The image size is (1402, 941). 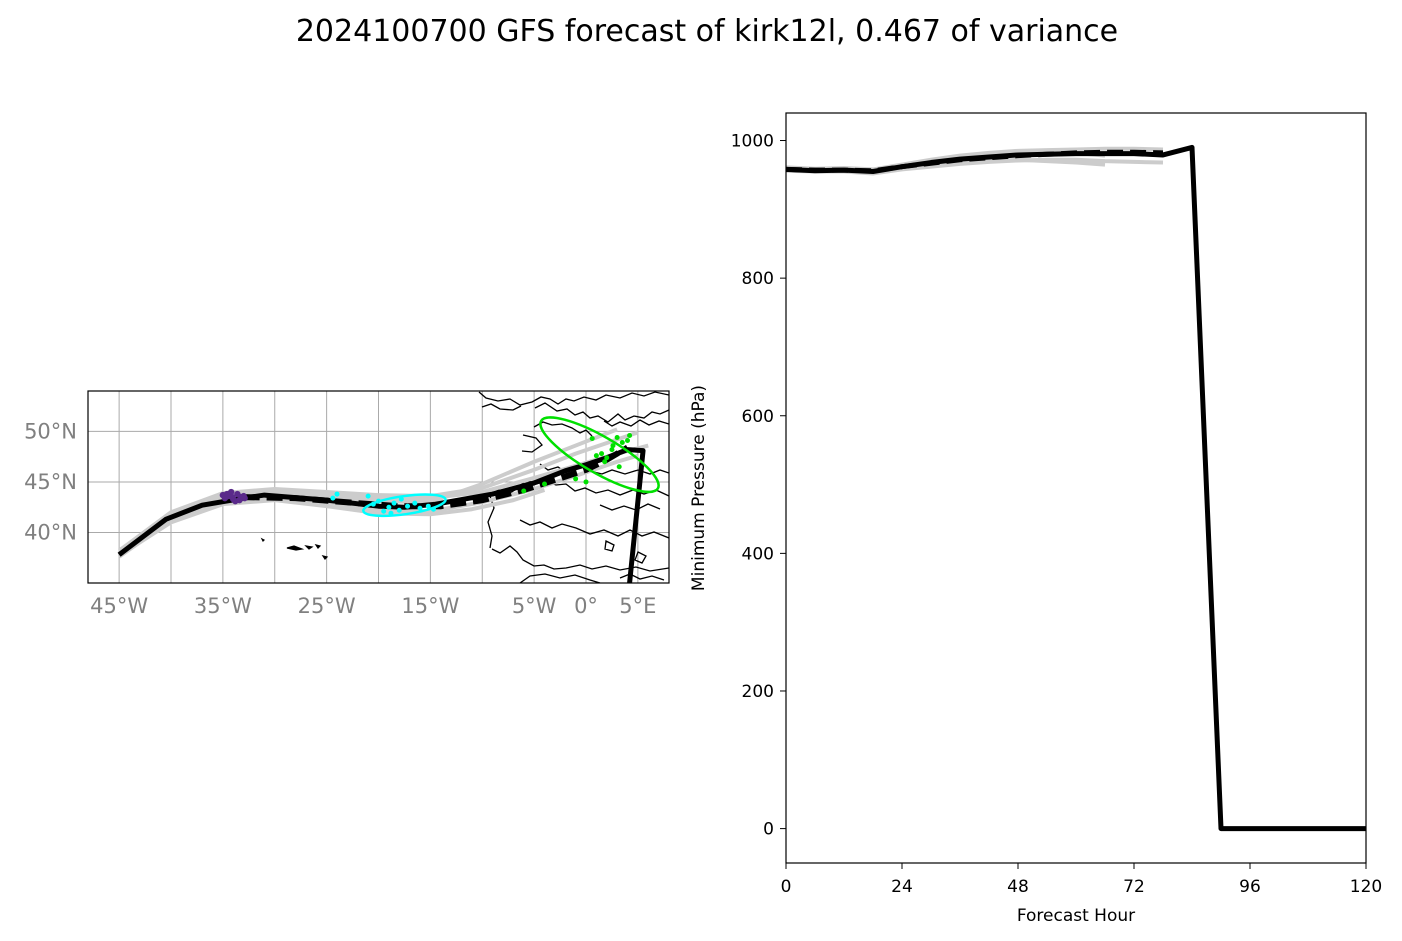 I want to click on x-axis-label: Forecast Hour, so click(x=1076, y=916).